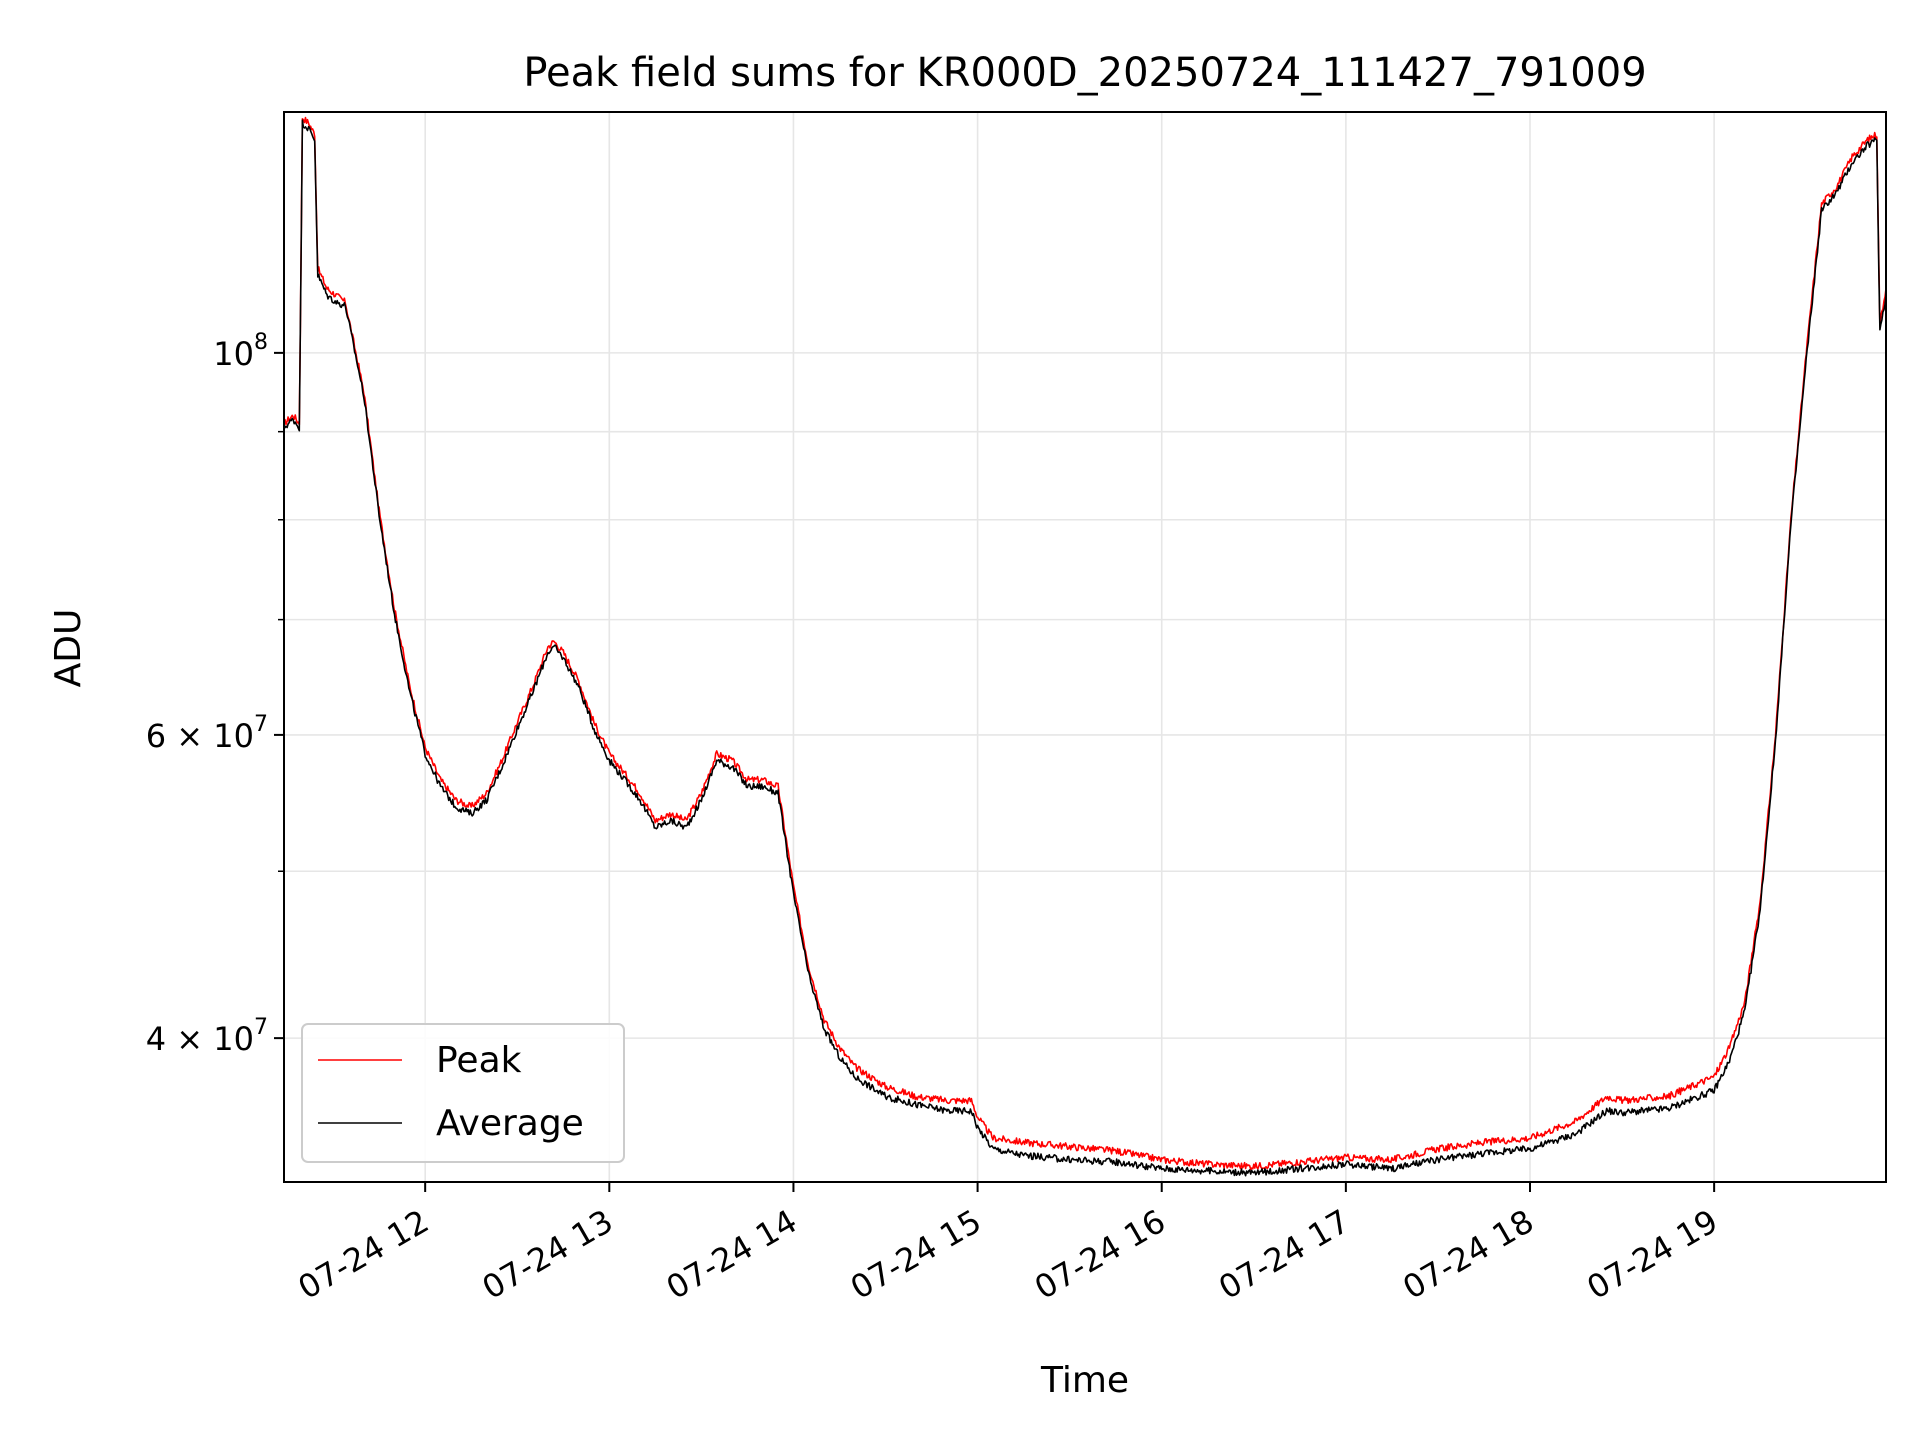 This screenshot has width=1920, height=1440. I want to click on y-tick-label-base: 6 × 10, so click(200, 736).